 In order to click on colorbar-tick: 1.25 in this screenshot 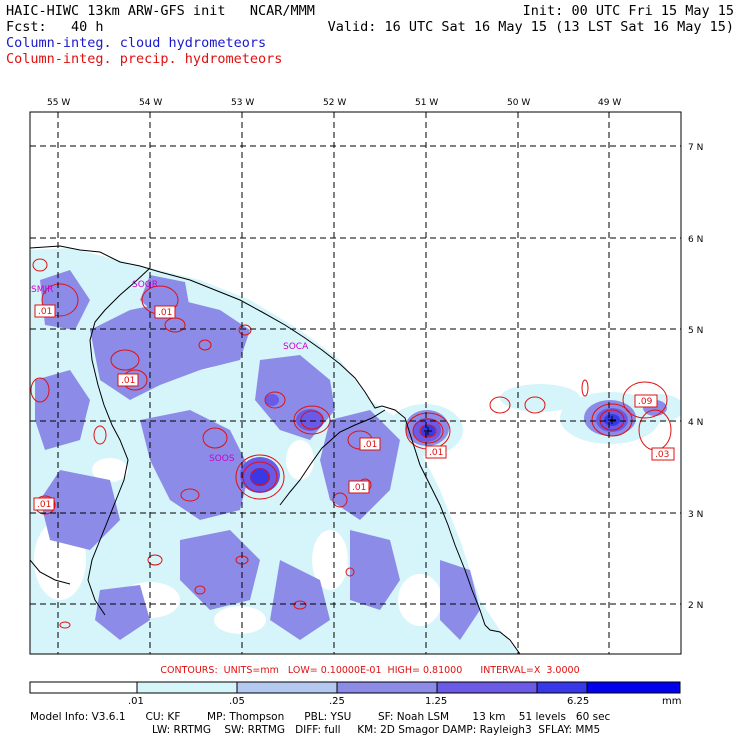, I will do `click(436, 701)`.